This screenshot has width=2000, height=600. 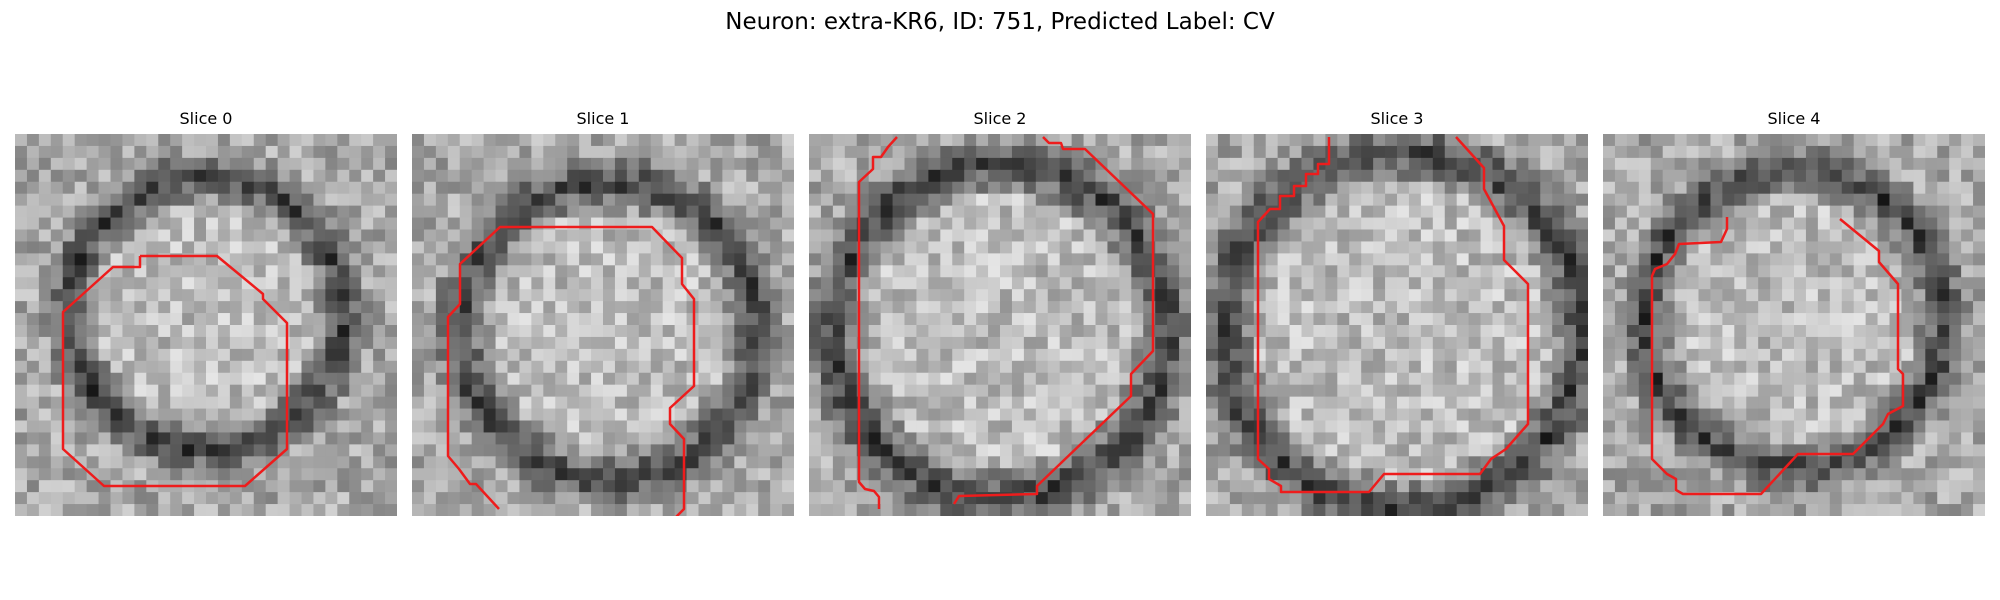 I want to click on slice-panel-1: Slice 1, so click(x=603, y=311).